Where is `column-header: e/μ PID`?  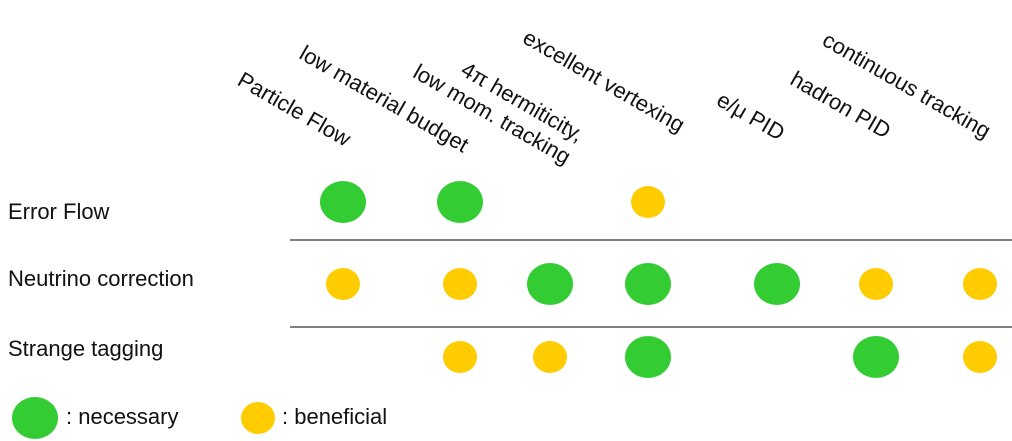 column-header: e/μ PID is located at coordinates (751, 116).